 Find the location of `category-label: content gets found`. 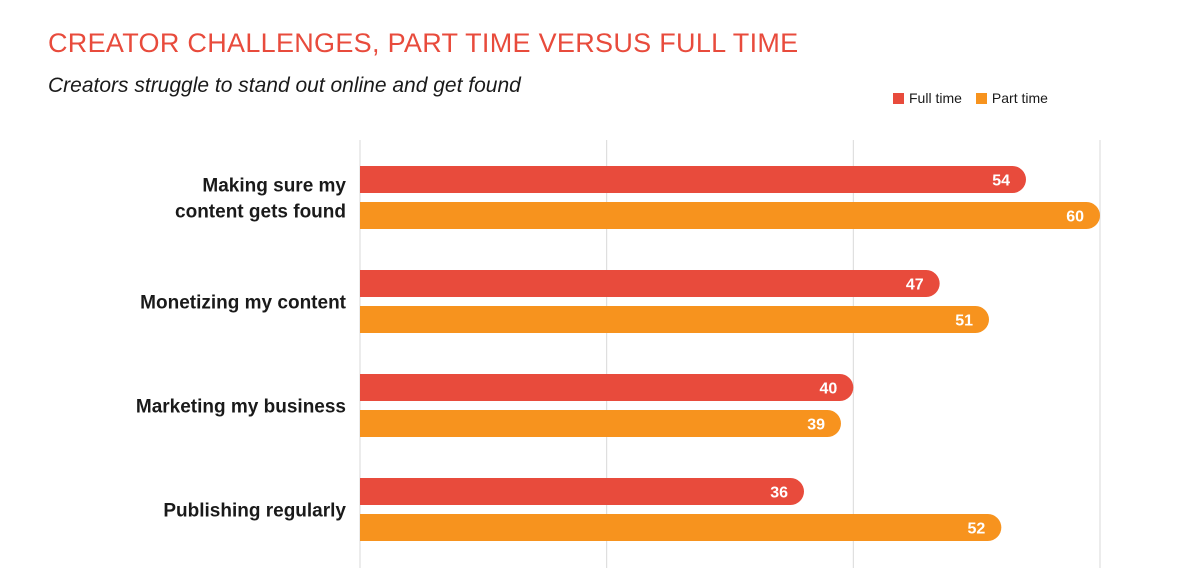

category-label: content gets found is located at coordinates (260, 212).